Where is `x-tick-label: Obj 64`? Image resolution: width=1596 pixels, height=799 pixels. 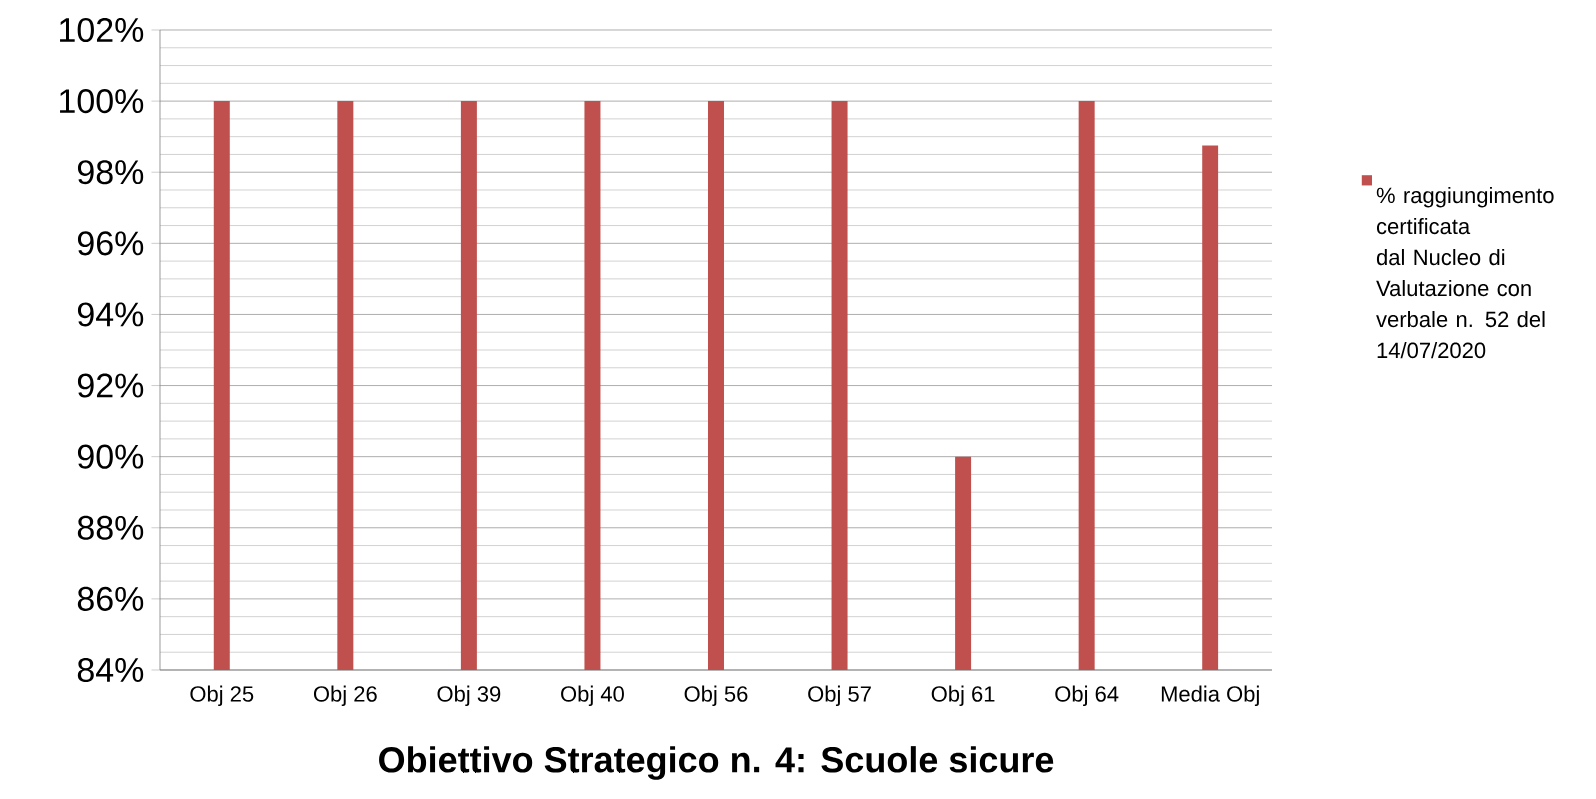 x-tick-label: Obj 64 is located at coordinates (1087, 696).